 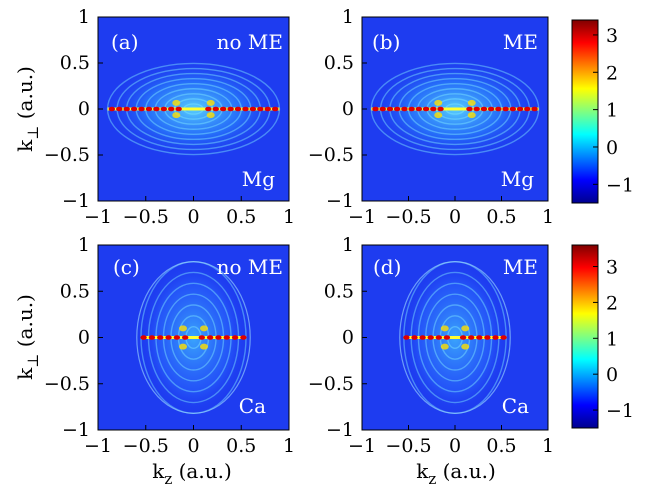 I want to click on panel-b-atom: Mg, so click(x=517, y=179).